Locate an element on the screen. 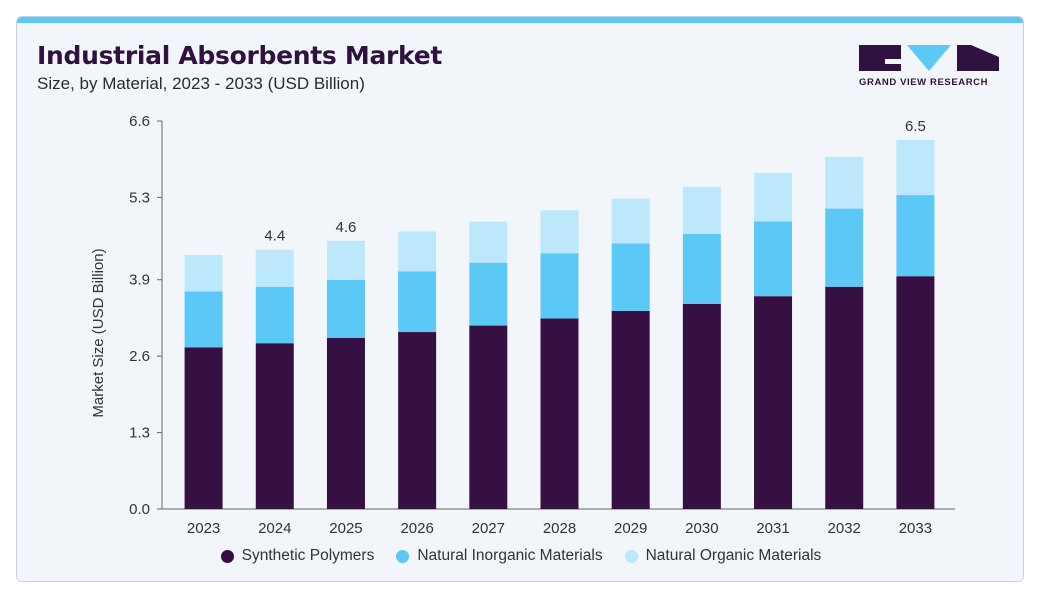  bar-2026-synthetic-polymers is located at coordinates (417, 420).